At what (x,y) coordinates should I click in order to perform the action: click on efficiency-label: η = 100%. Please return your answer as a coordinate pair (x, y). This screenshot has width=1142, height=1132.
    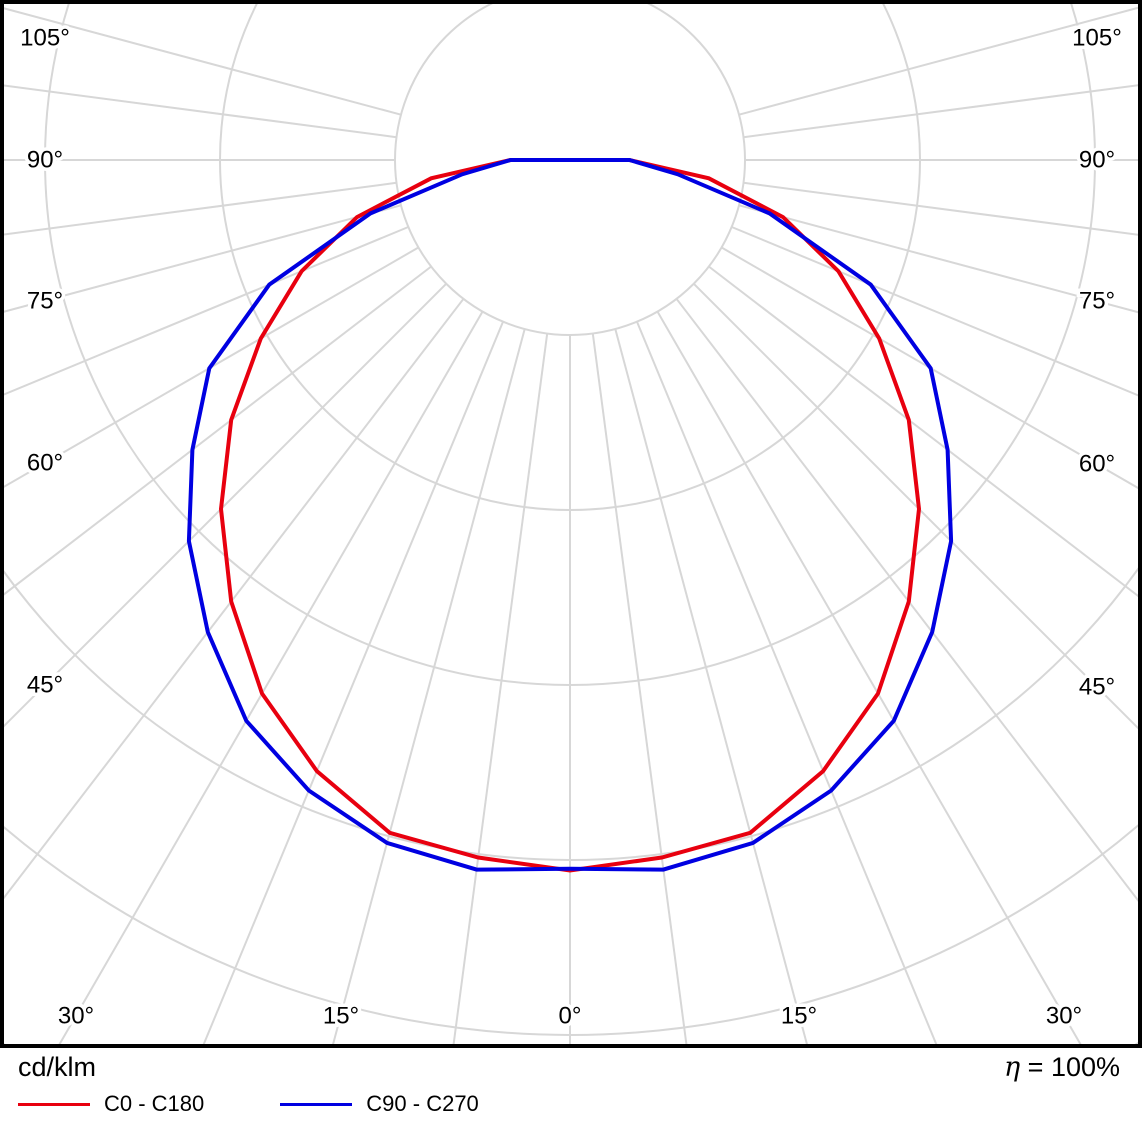
    Looking at the image, I should click on (1062, 1067).